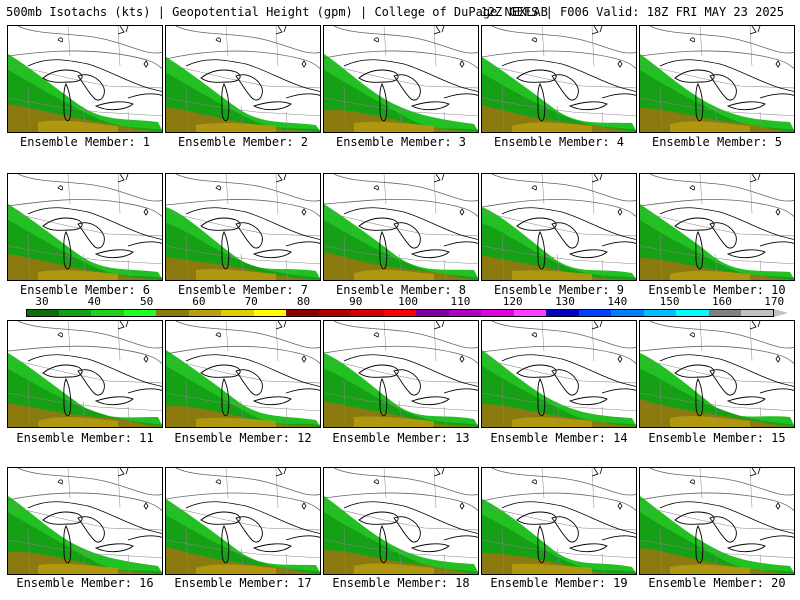 The image size is (800, 600). I want to click on ensemble-member-label: Ensemble Member: 10, so click(717, 290).